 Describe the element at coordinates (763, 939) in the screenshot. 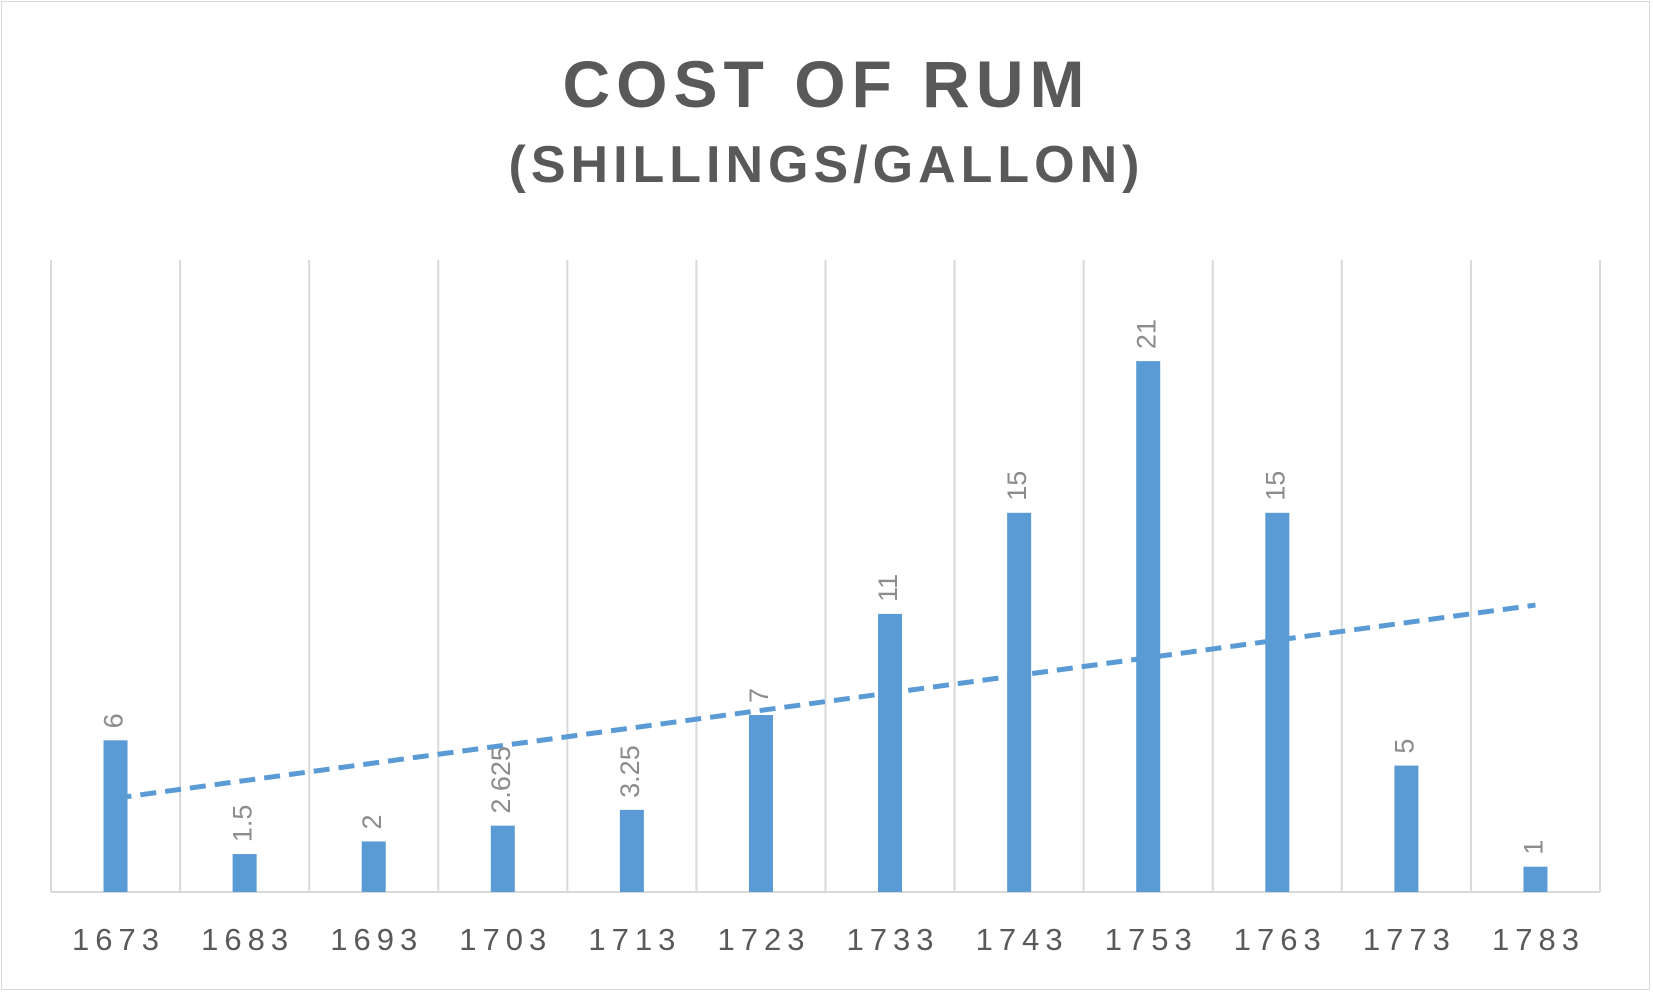

I see `x-tick-label: 1723` at that location.